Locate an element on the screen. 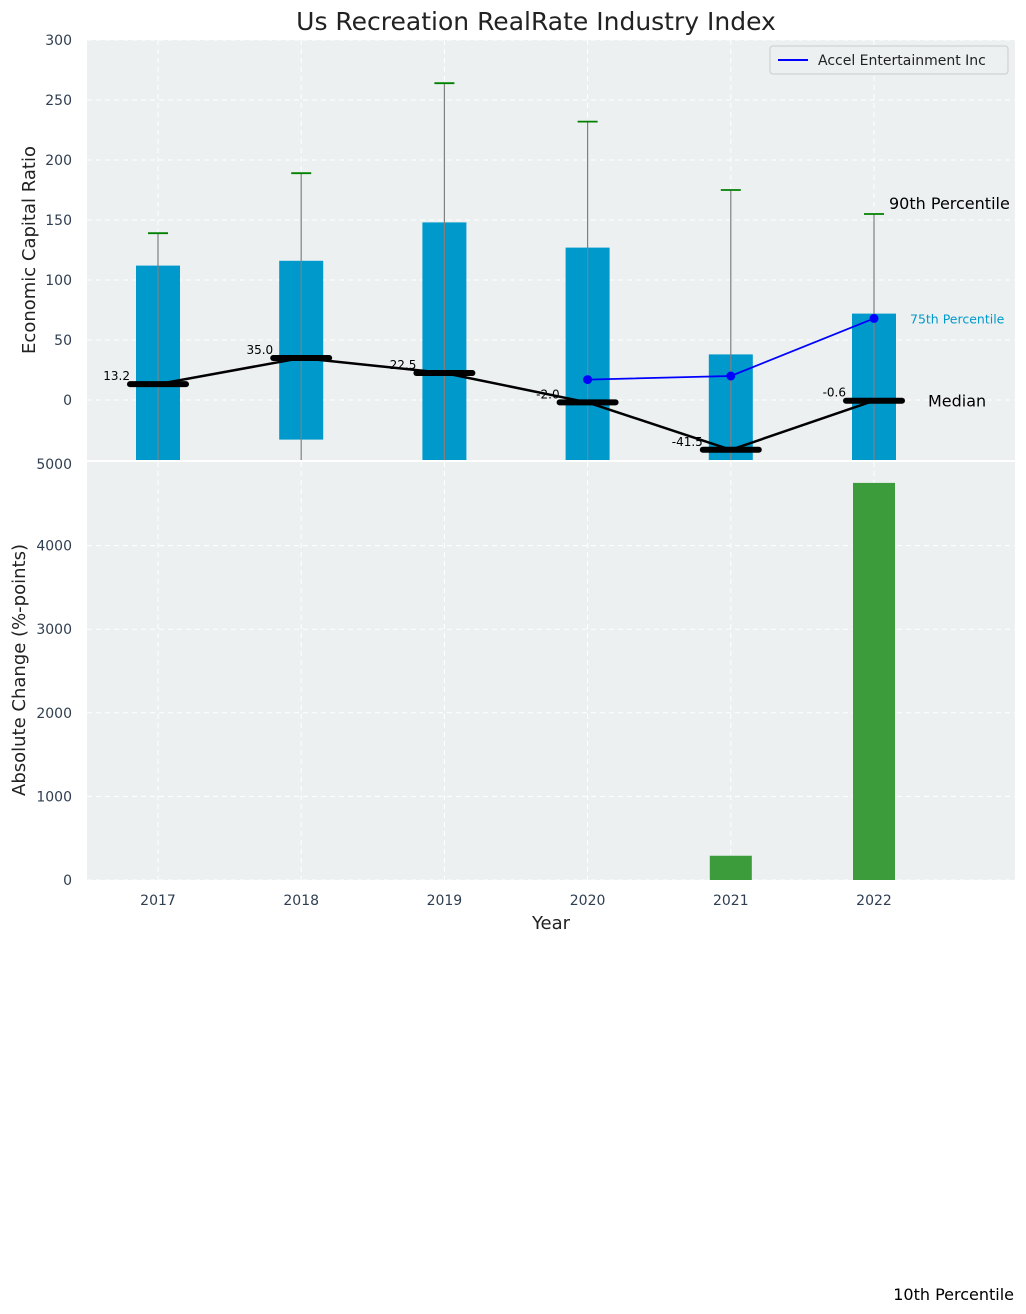  y-tick-label-bottom: 1000 is located at coordinates (54, 797).